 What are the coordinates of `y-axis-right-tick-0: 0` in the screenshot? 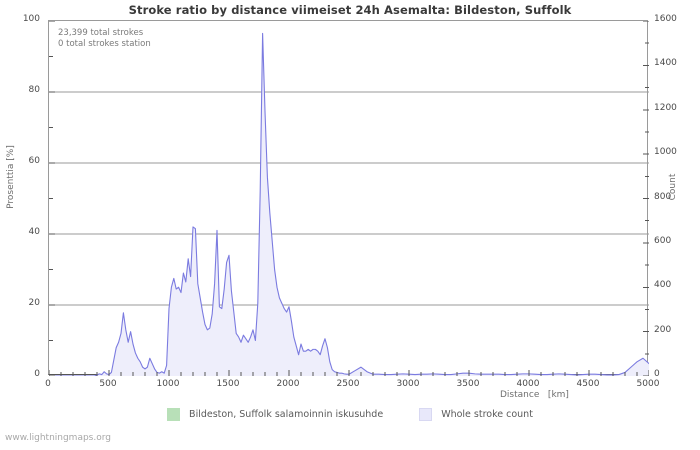 It's located at (657, 374).